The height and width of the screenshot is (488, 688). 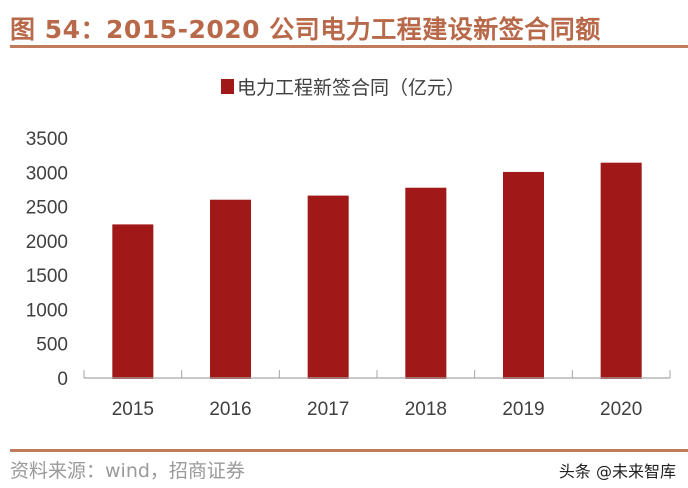 What do you see at coordinates (328, 287) in the screenshot?
I see `bar-2017` at bounding box center [328, 287].